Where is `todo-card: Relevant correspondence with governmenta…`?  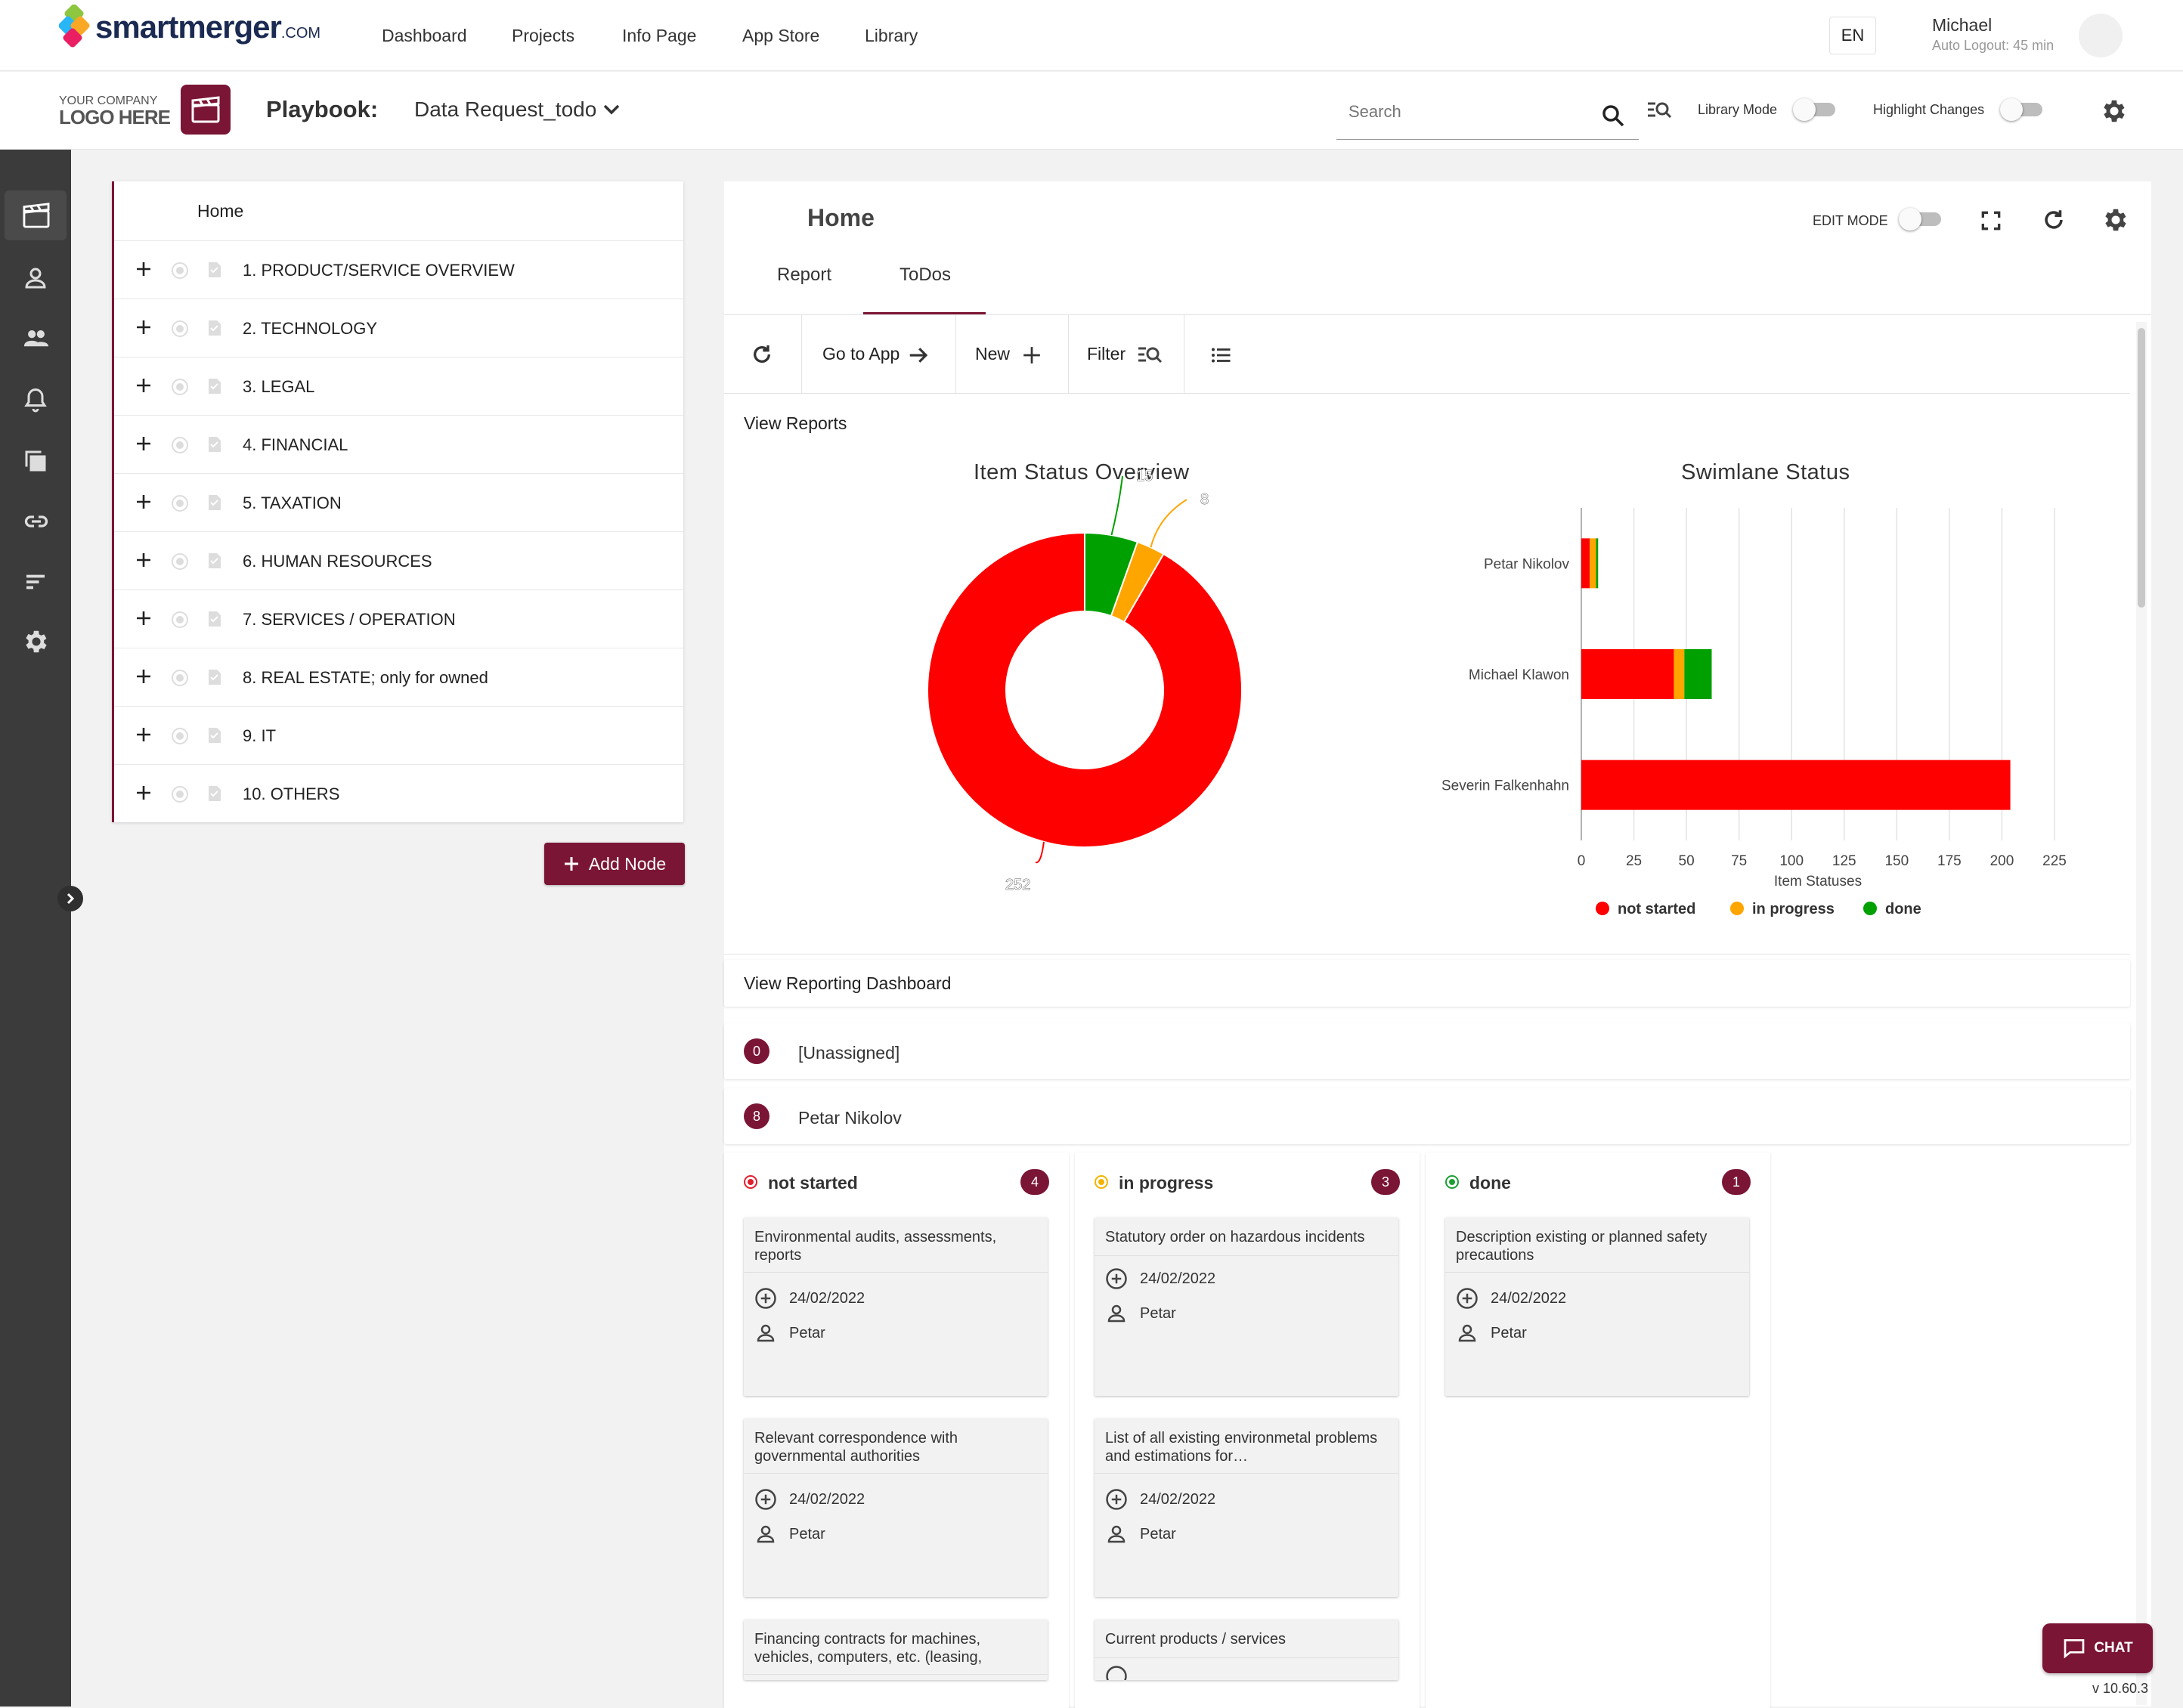 todo-card: Relevant correspondence with governmenta… is located at coordinates (896, 1508).